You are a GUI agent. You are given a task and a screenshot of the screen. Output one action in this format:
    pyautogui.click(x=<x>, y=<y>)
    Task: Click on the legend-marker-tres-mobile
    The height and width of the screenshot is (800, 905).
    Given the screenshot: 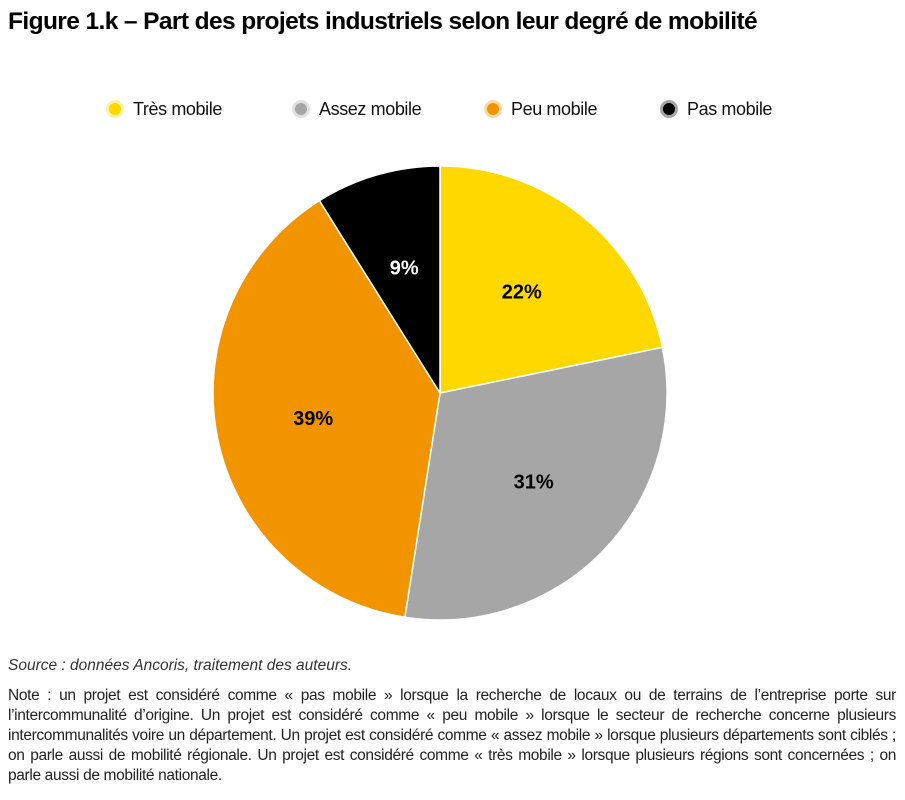 What is the action you would take?
    pyautogui.click(x=115, y=109)
    